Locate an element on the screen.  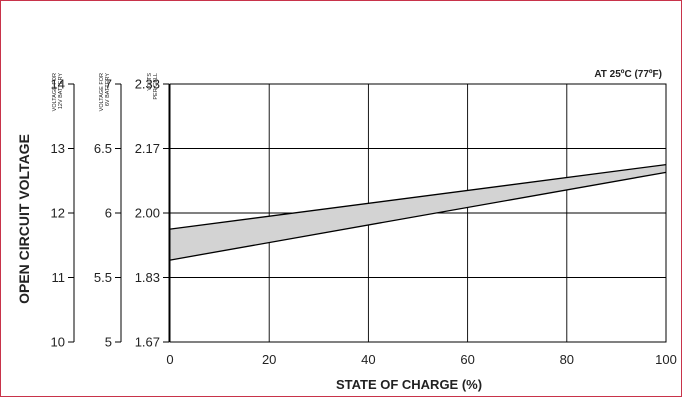
y-axis-header: PER CELL is located at coordinates (156, 86).